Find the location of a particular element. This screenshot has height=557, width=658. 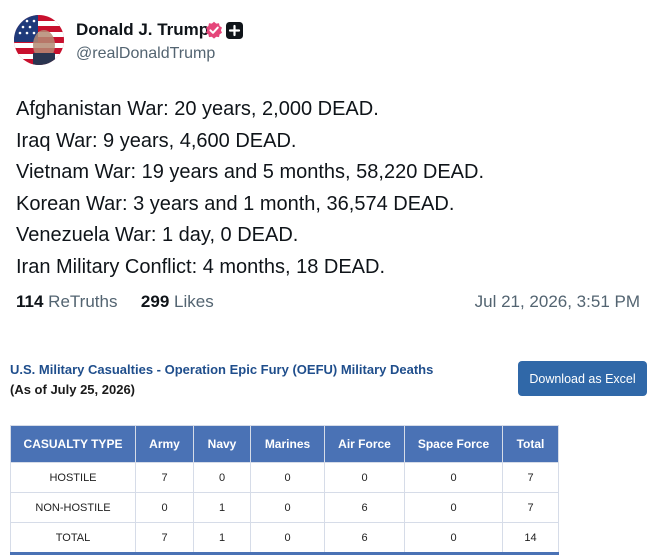

table-row: HOSTILE 7 0 0 0 0 7 is located at coordinates (284, 477).